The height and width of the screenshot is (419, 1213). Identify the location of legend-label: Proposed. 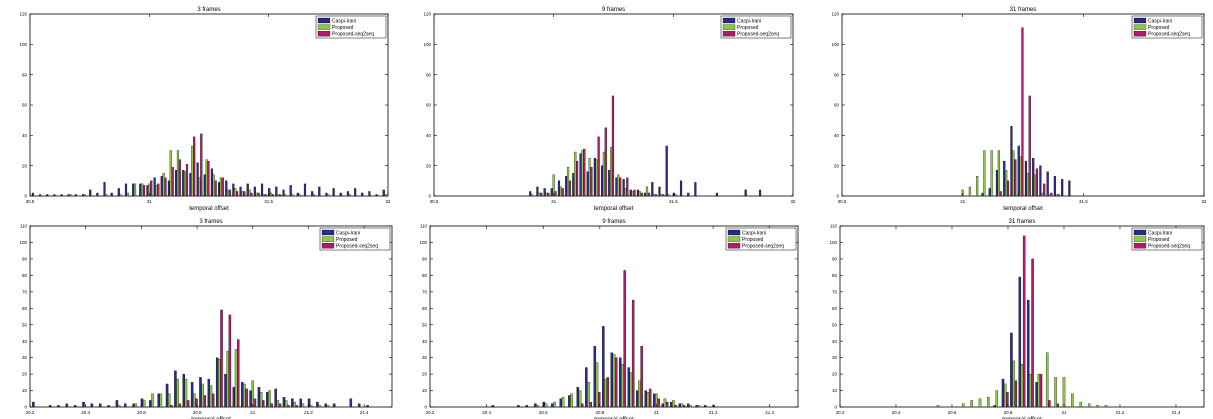
(1159, 240).